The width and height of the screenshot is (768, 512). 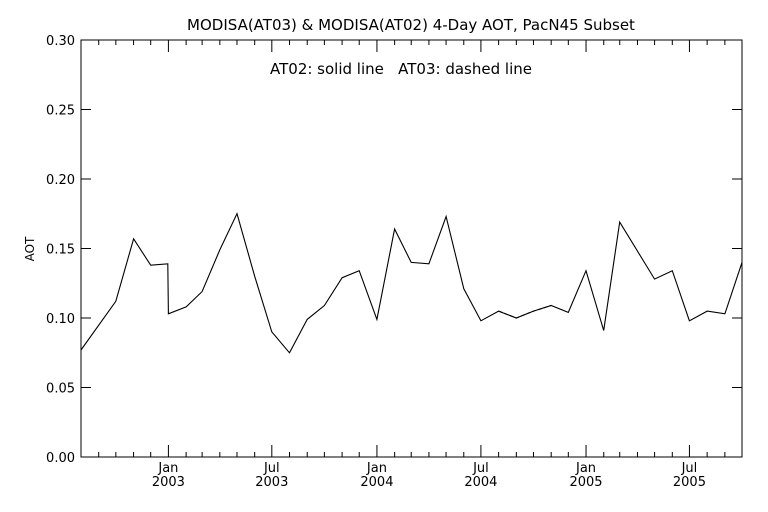 I want to click on y-tick-label: 0.30, so click(x=60, y=41).